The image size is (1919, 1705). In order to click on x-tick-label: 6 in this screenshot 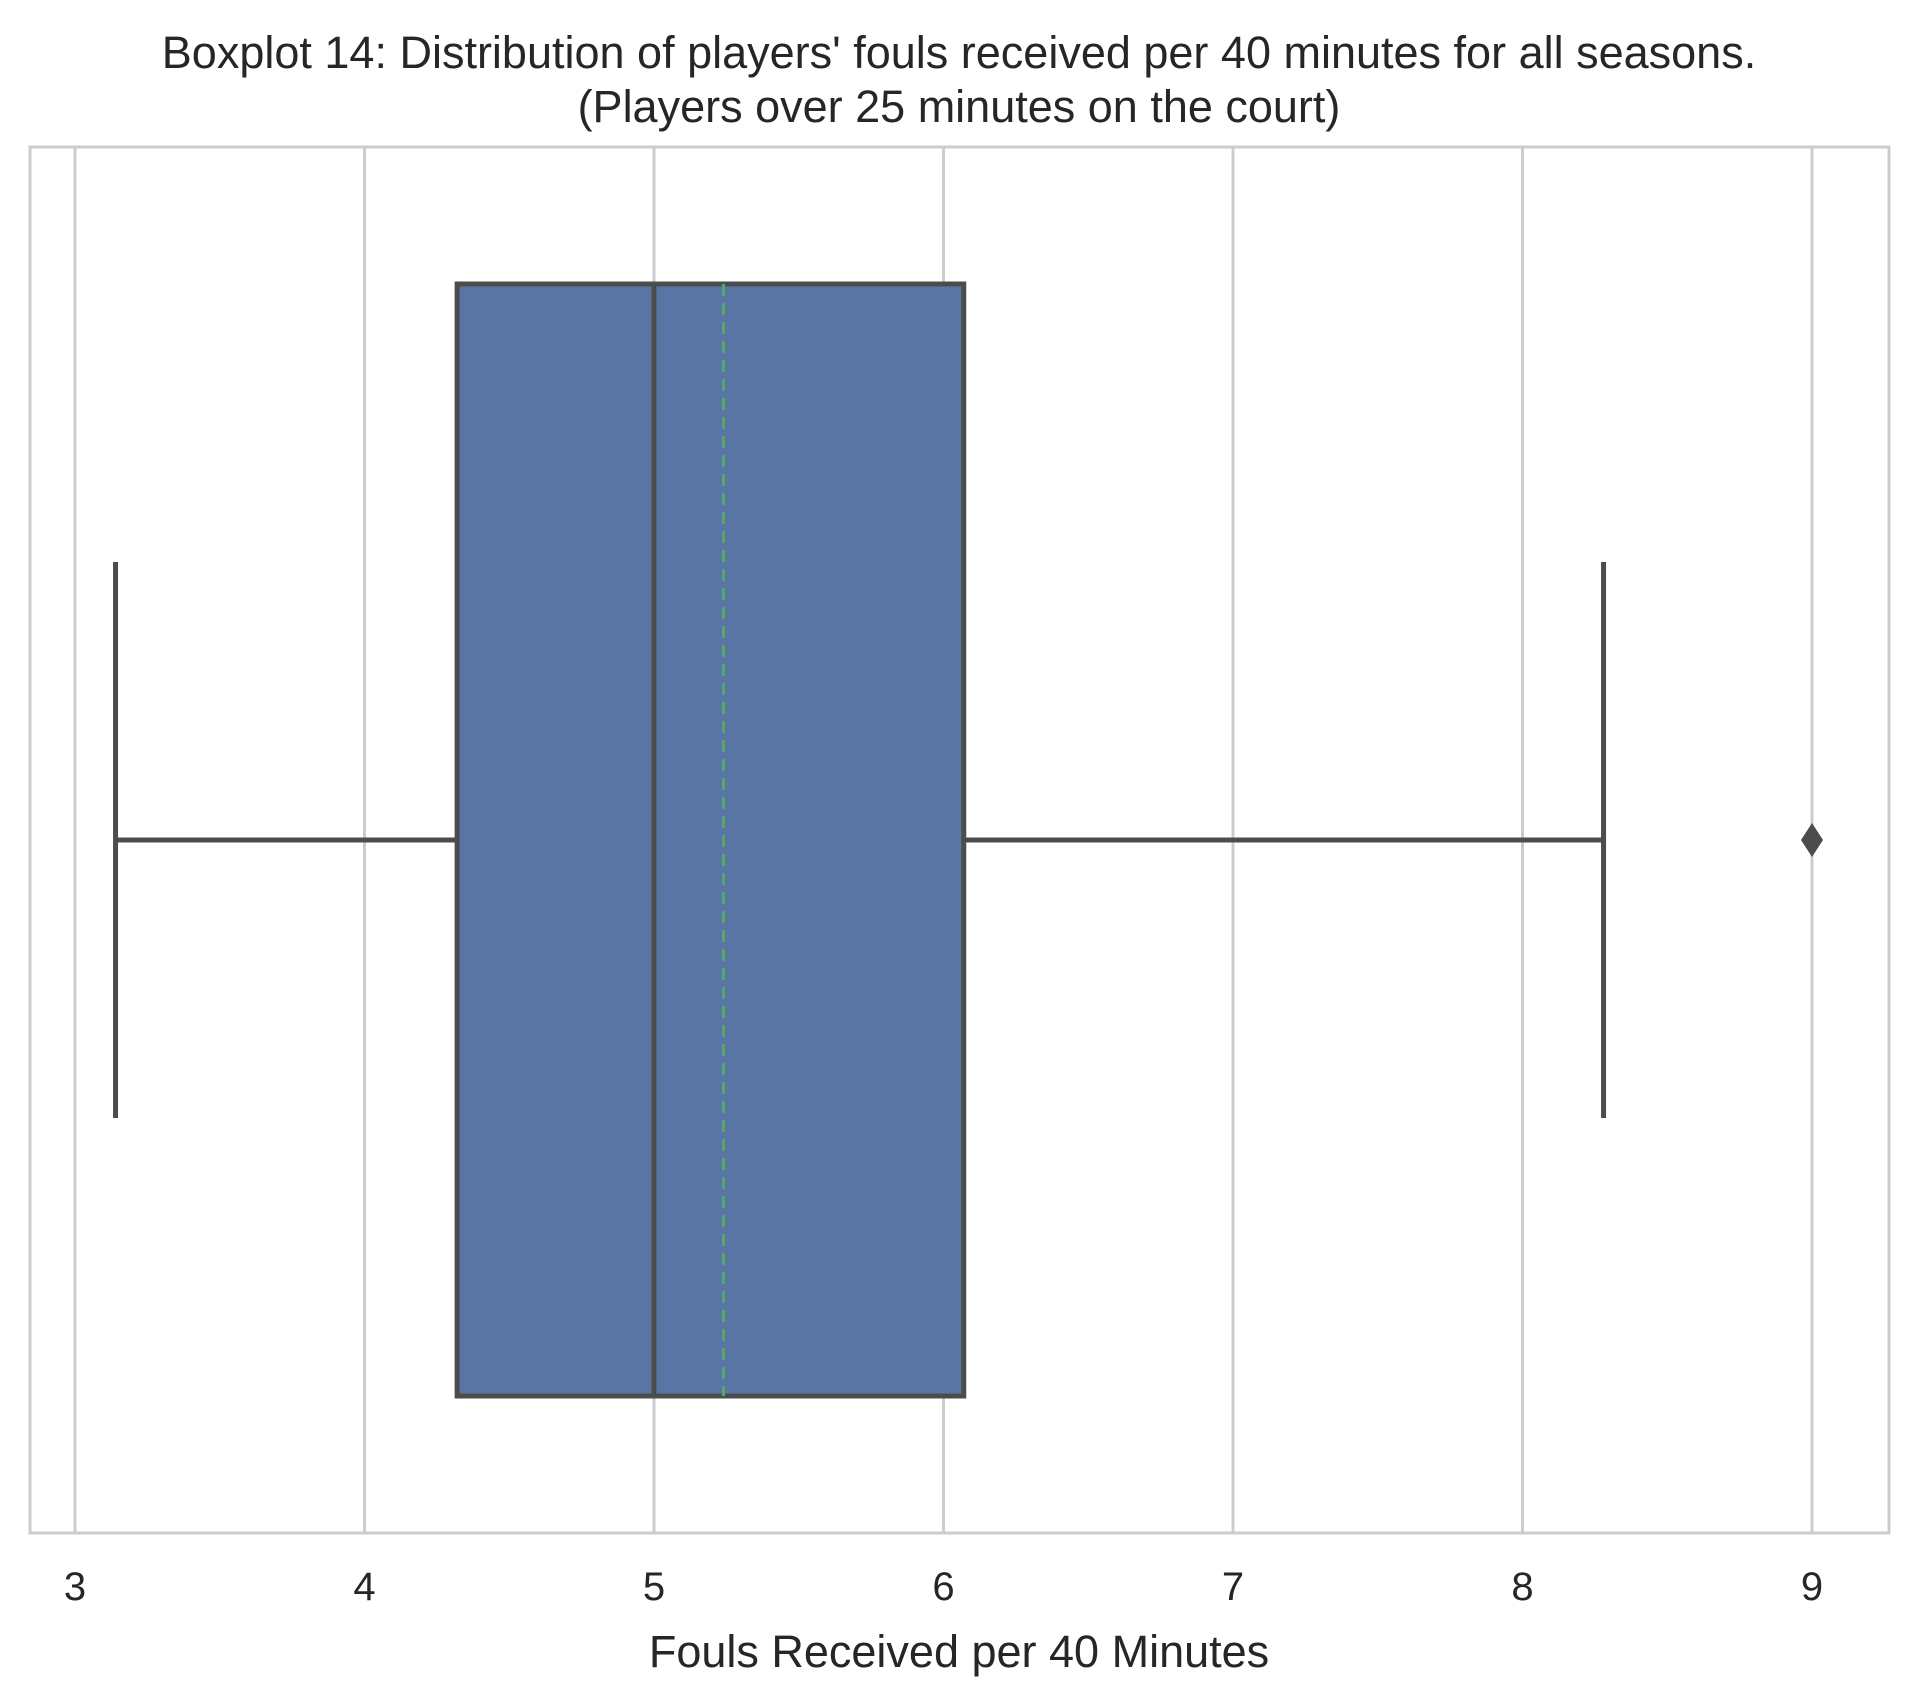, I will do `click(943, 1587)`.